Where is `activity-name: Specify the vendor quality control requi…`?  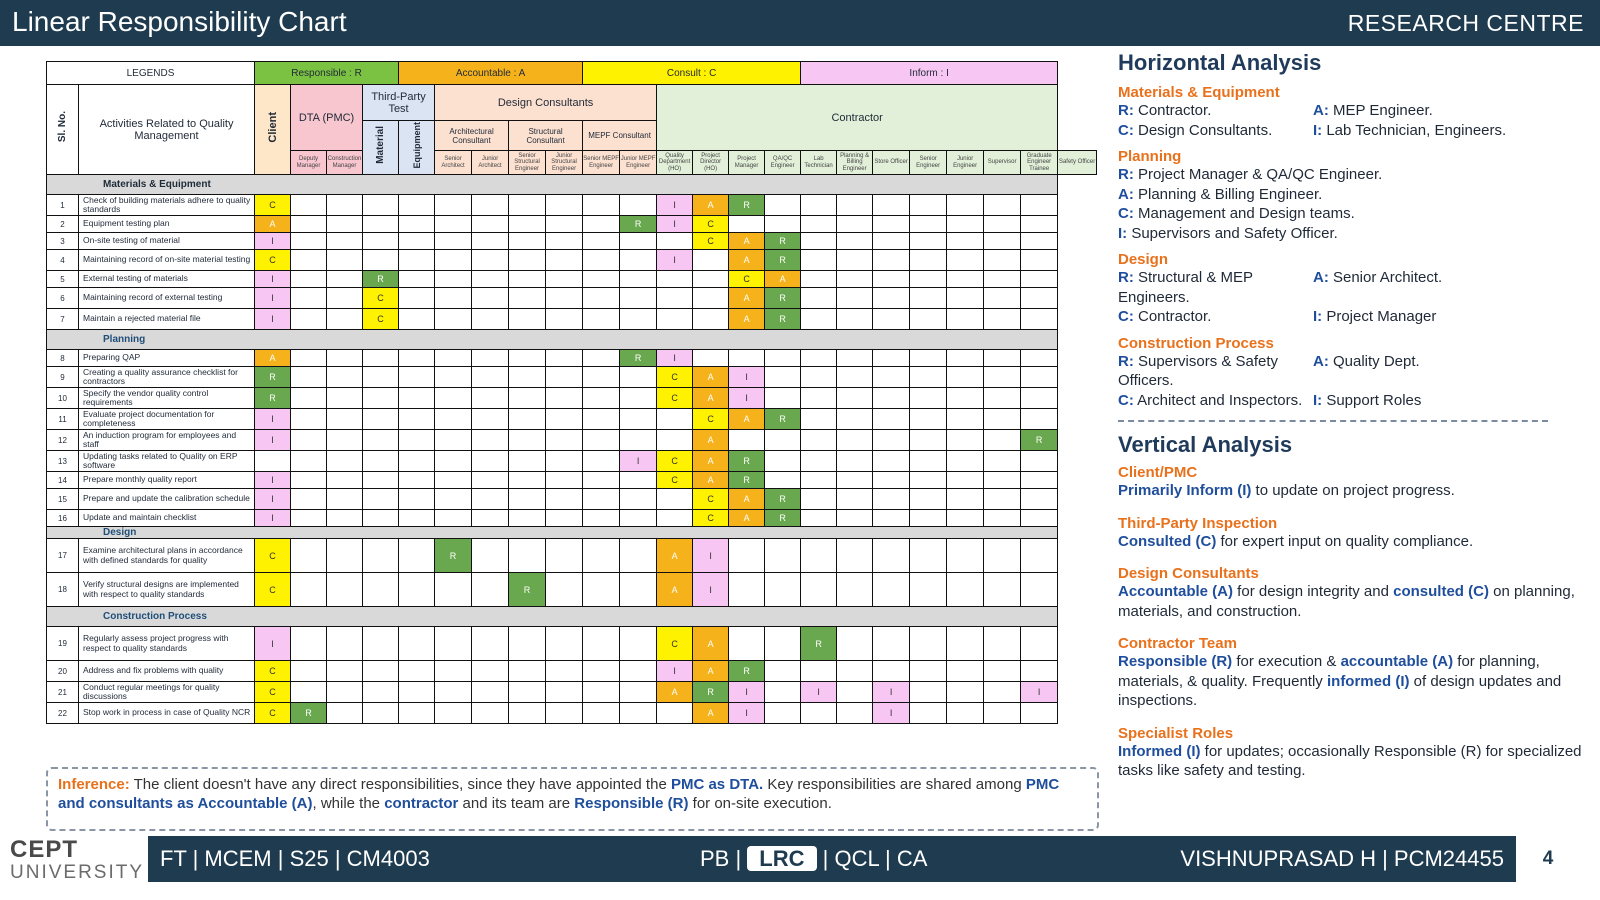
activity-name: Specify the vendor quality control requi… is located at coordinates (166, 398).